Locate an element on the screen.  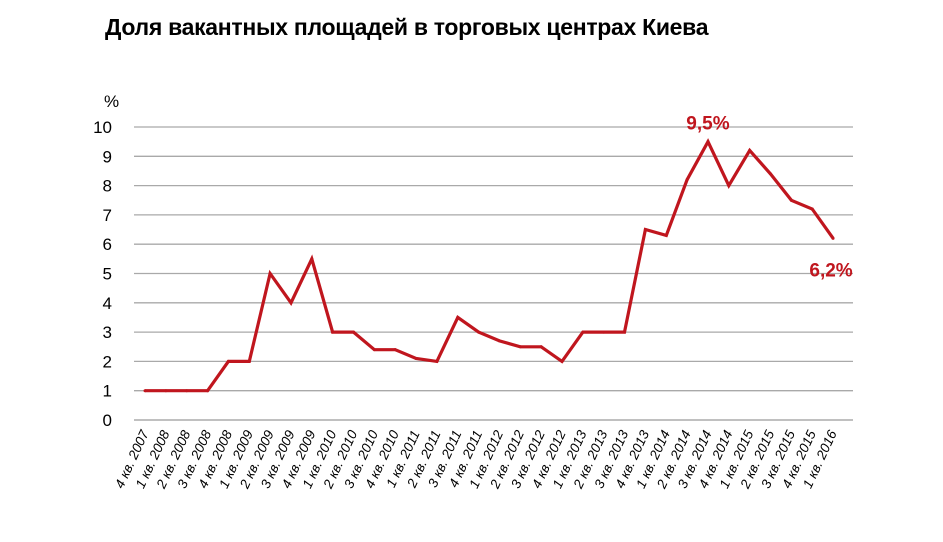
y-tick-label: 0 is located at coordinates (107, 420).